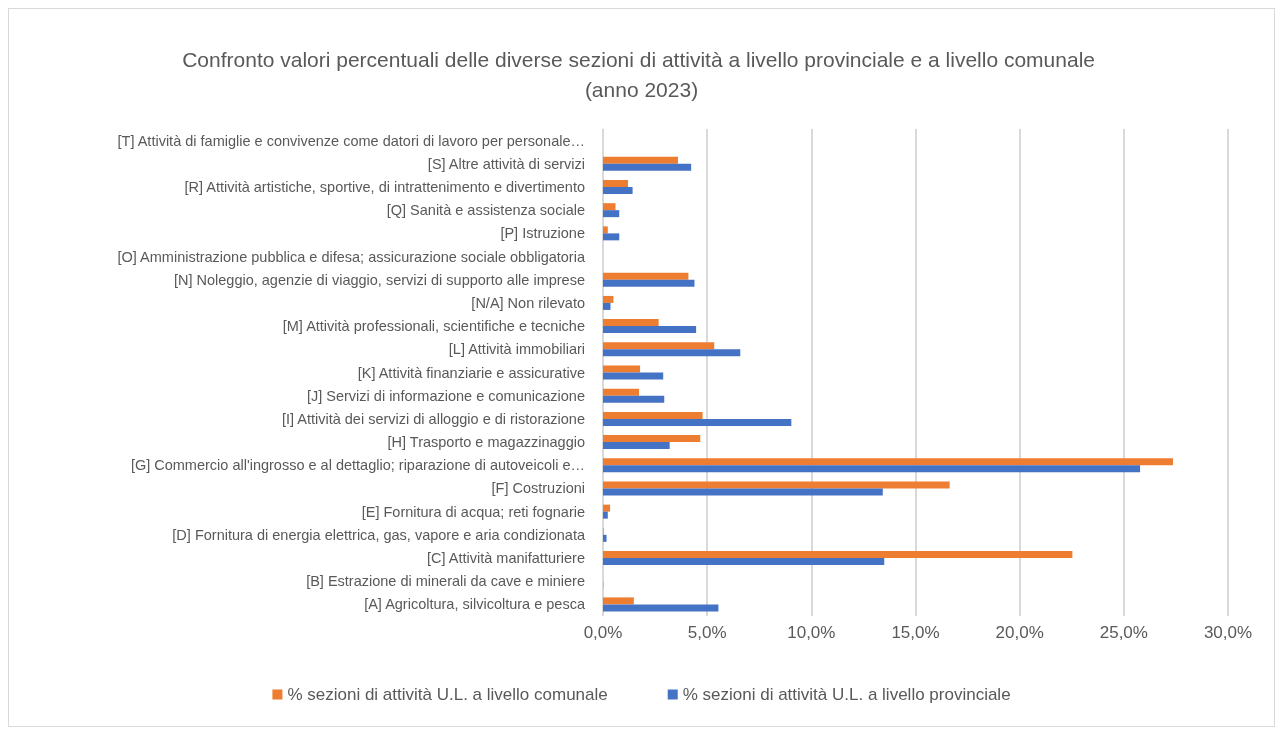 Image resolution: width=1283 pixels, height=735 pixels. I want to click on y-tick-label: [C] Attività manifatturiere, so click(506, 558).